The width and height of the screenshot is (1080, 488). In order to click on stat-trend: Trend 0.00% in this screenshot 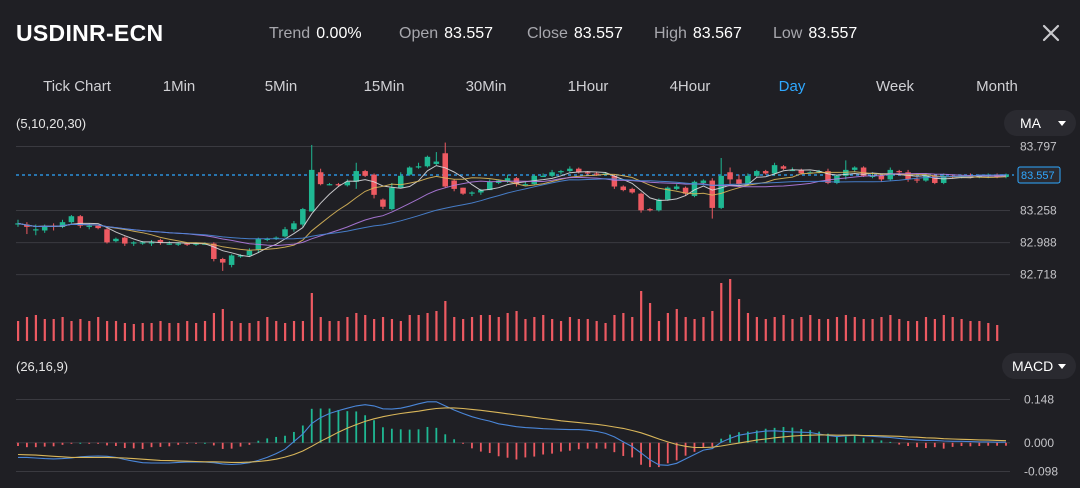, I will do `click(315, 33)`.